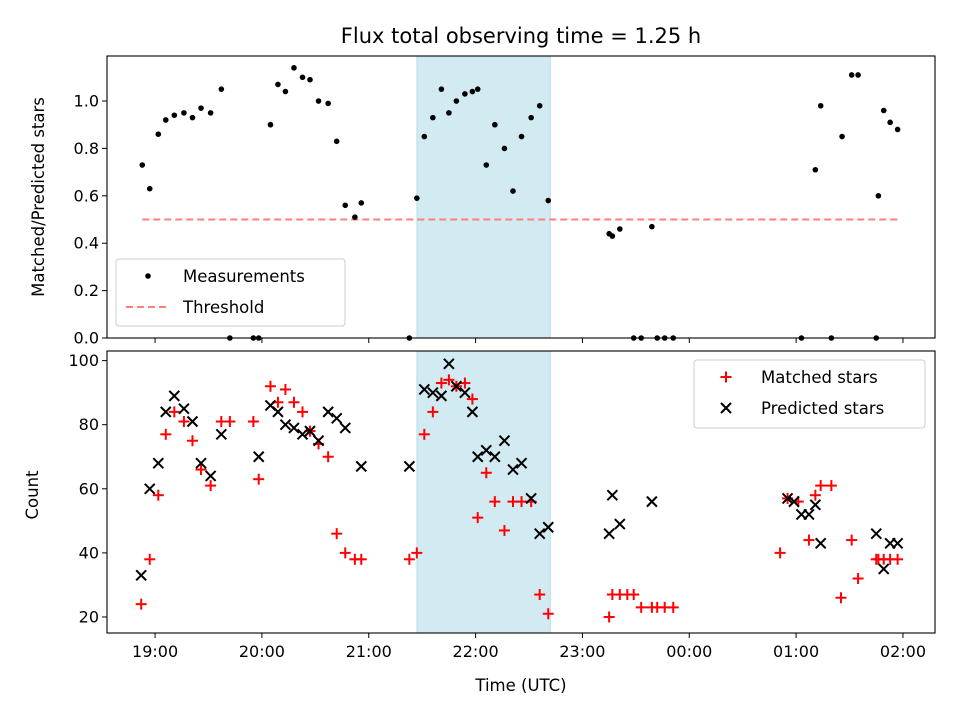 This screenshot has width=960, height=720. Describe the element at coordinates (819, 377) in the screenshot. I see `legend-label: Matched stars` at that location.